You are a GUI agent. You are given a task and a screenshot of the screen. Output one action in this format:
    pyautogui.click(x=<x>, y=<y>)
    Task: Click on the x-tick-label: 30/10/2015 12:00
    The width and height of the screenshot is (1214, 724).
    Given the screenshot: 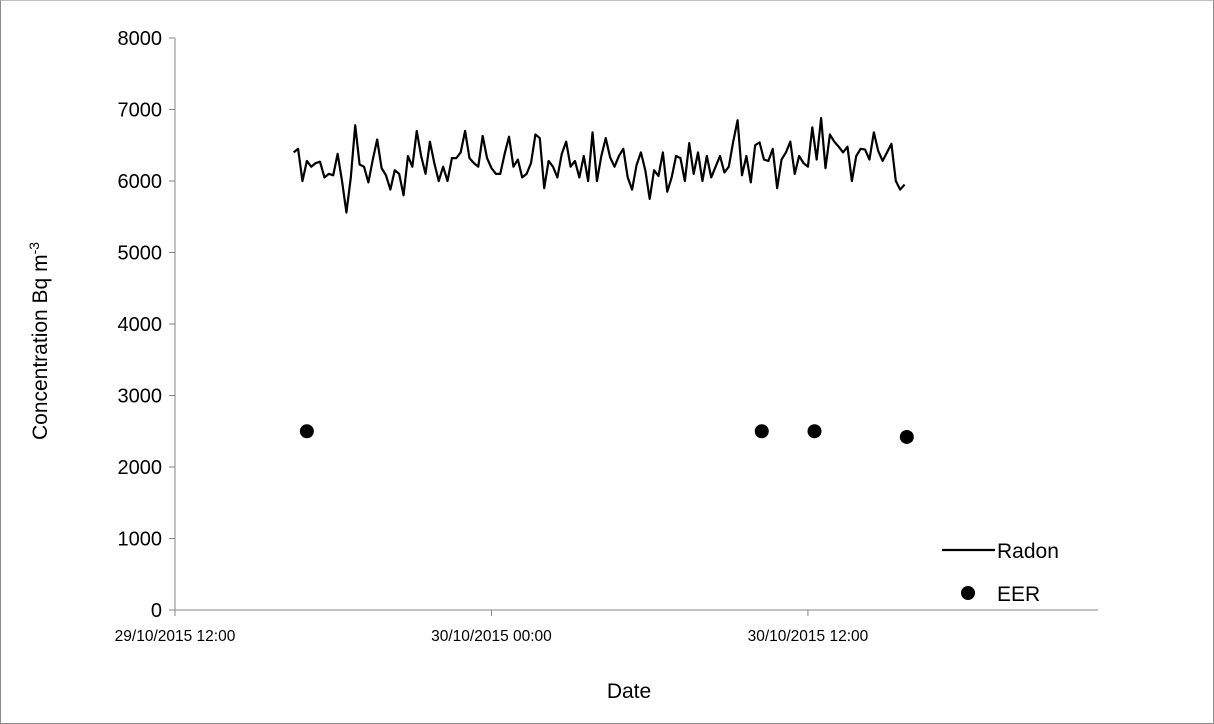 What is the action you would take?
    pyautogui.click(x=808, y=636)
    